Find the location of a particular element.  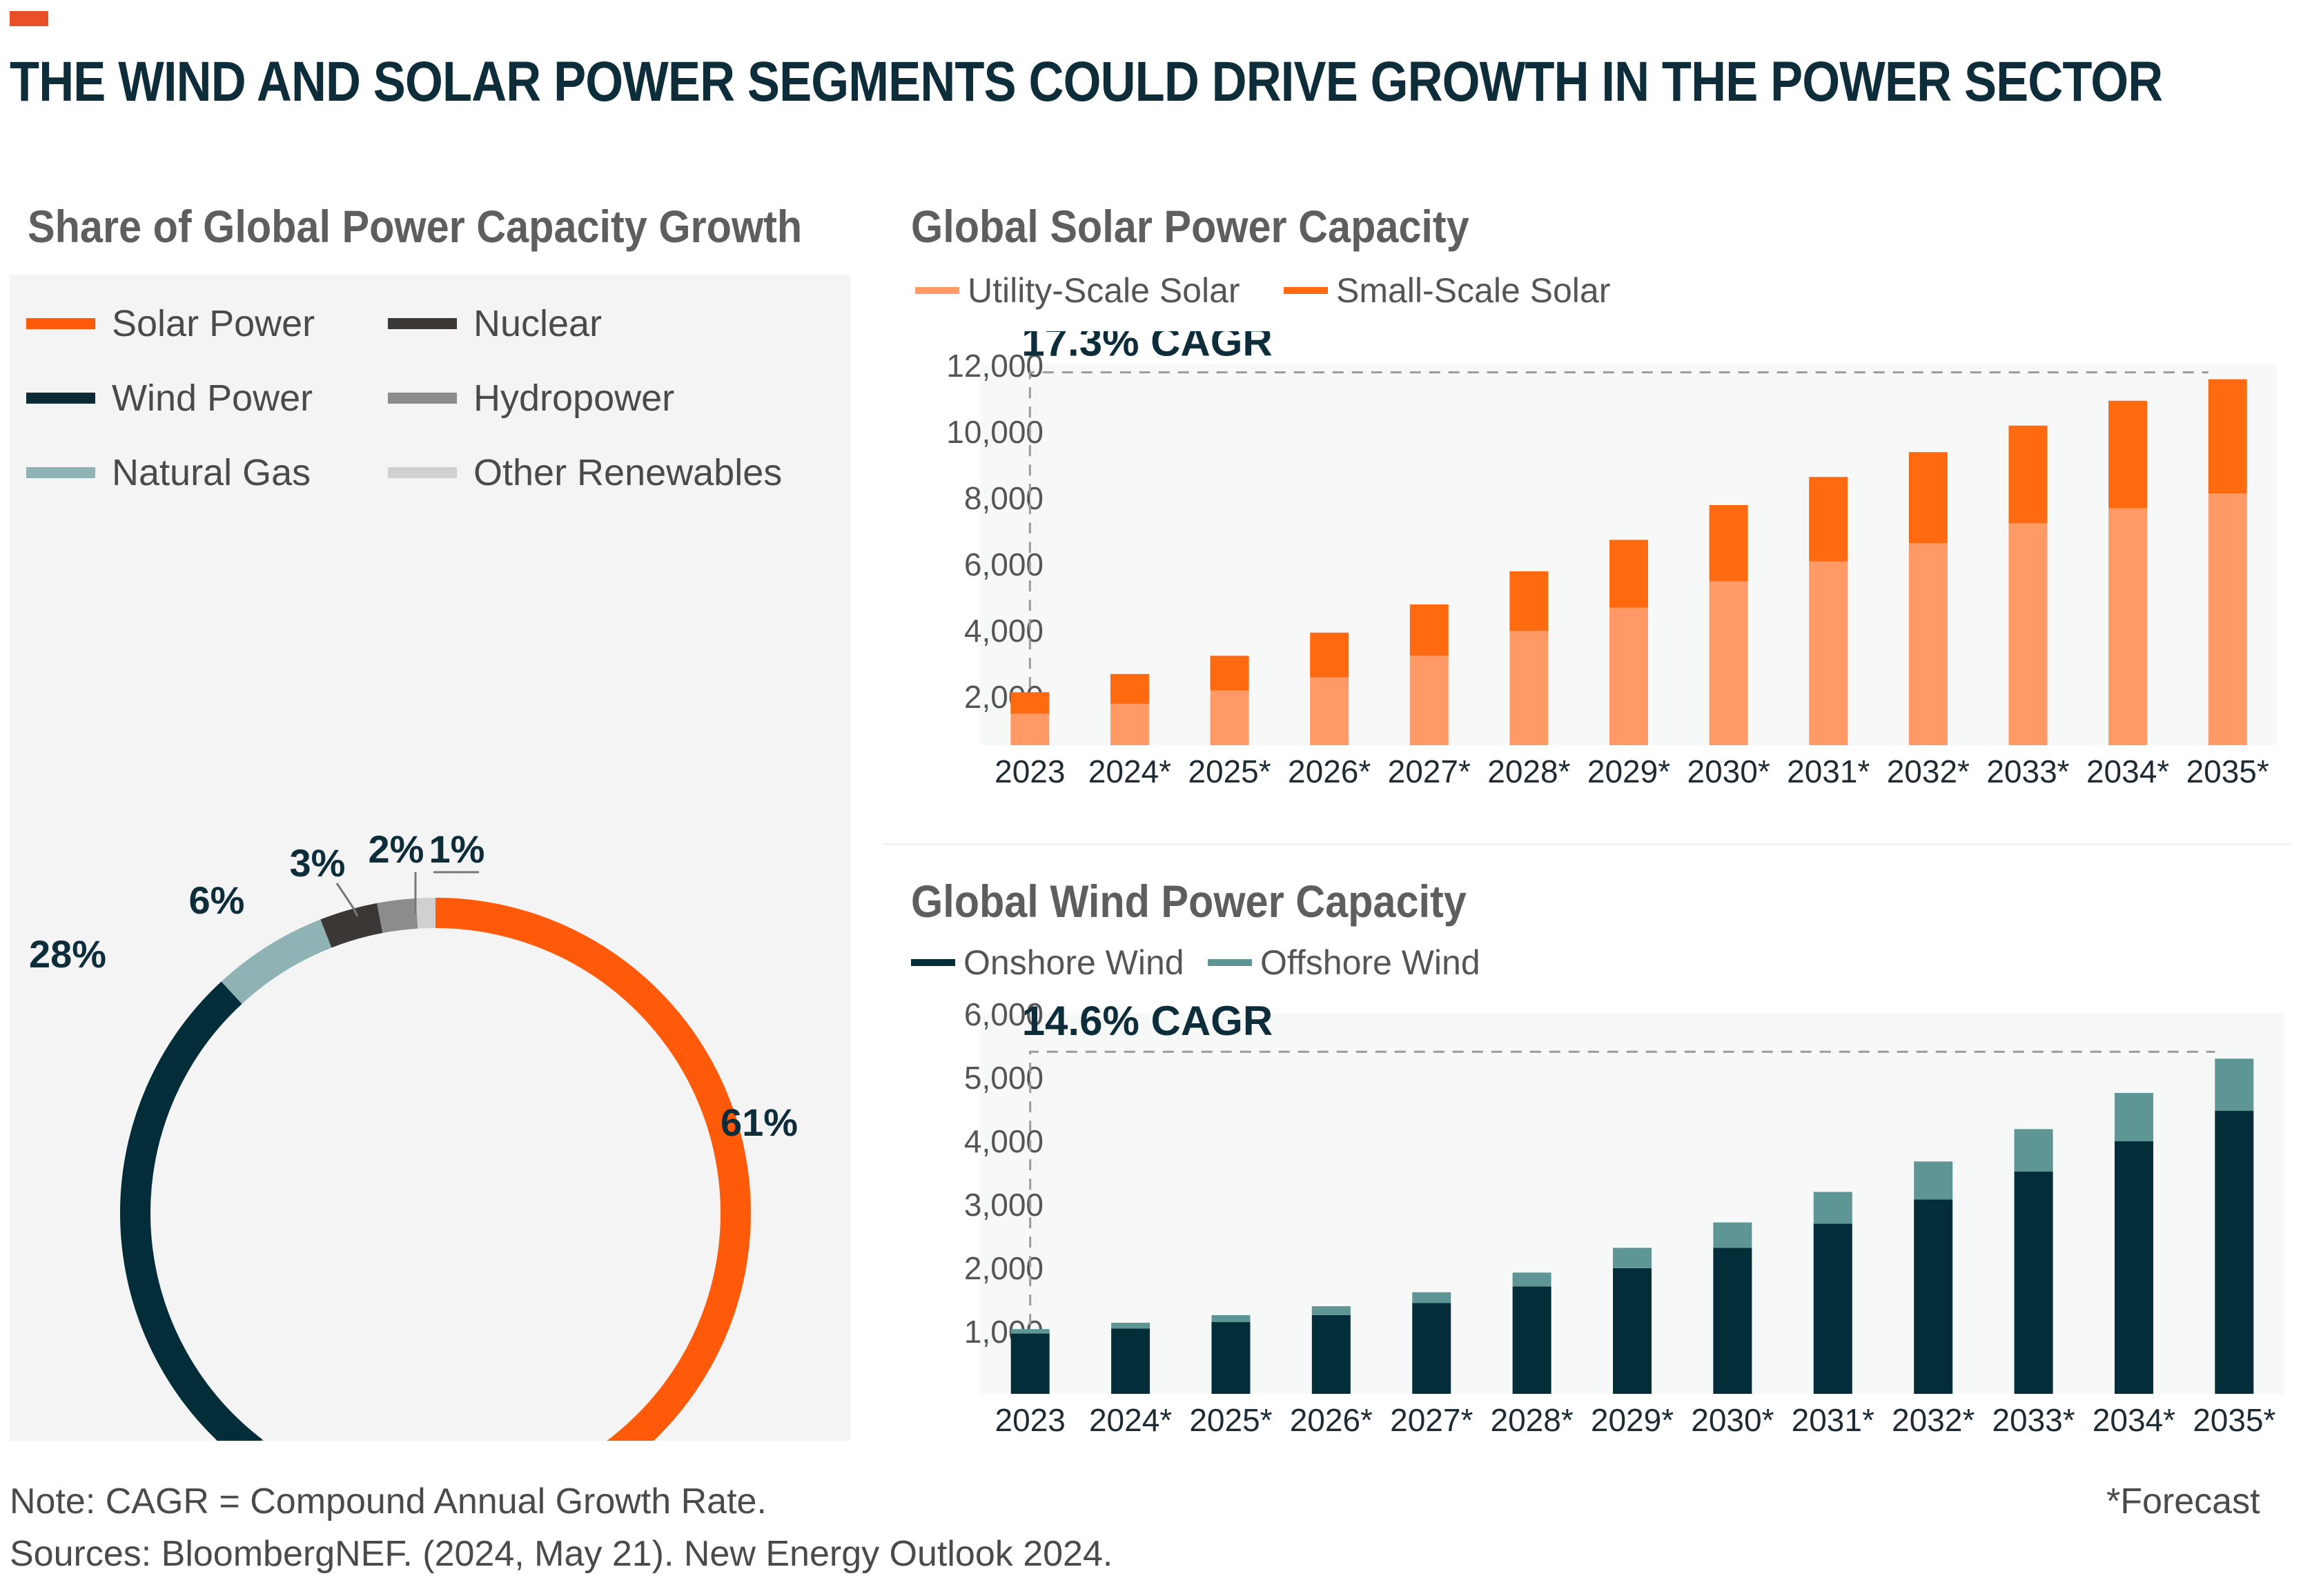

bar-utility-scale-solar-2027 is located at coordinates (1429, 700).